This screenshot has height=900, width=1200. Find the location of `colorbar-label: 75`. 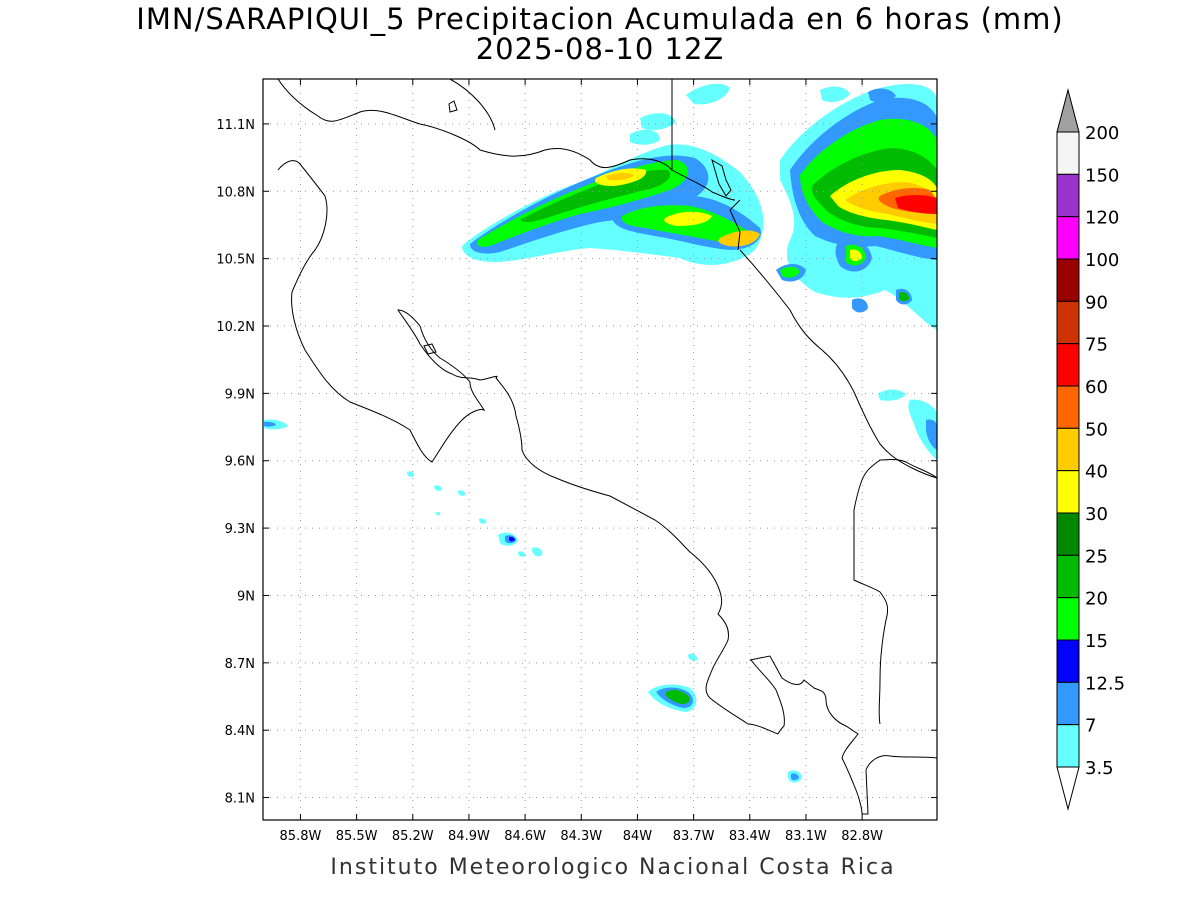

colorbar-label: 75 is located at coordinates (1096, 345).